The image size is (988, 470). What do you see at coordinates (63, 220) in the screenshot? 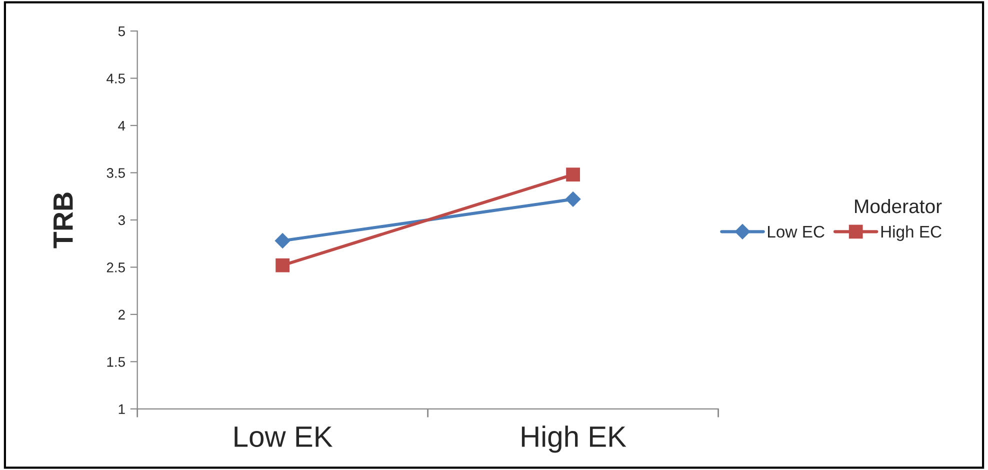
I see `y-axis-title: TRB` at bounding box center [63, 220].